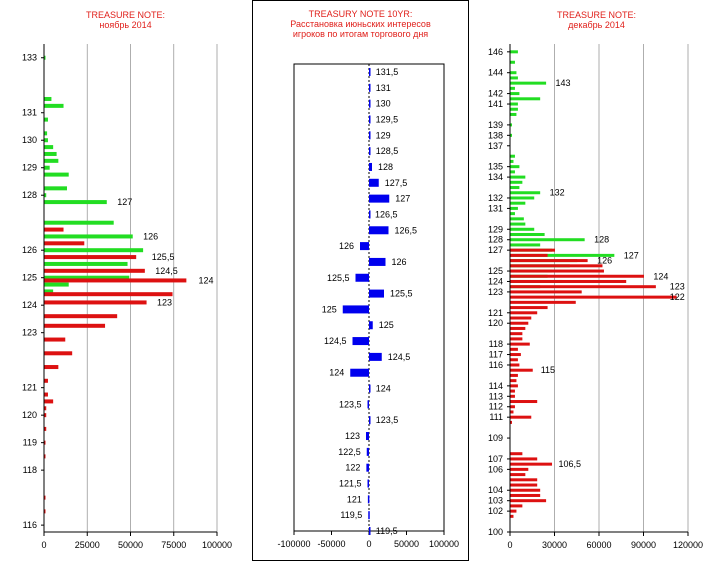 The image size is (723, 564). I want to click on y-tick-label: 124, so click(29, 305).